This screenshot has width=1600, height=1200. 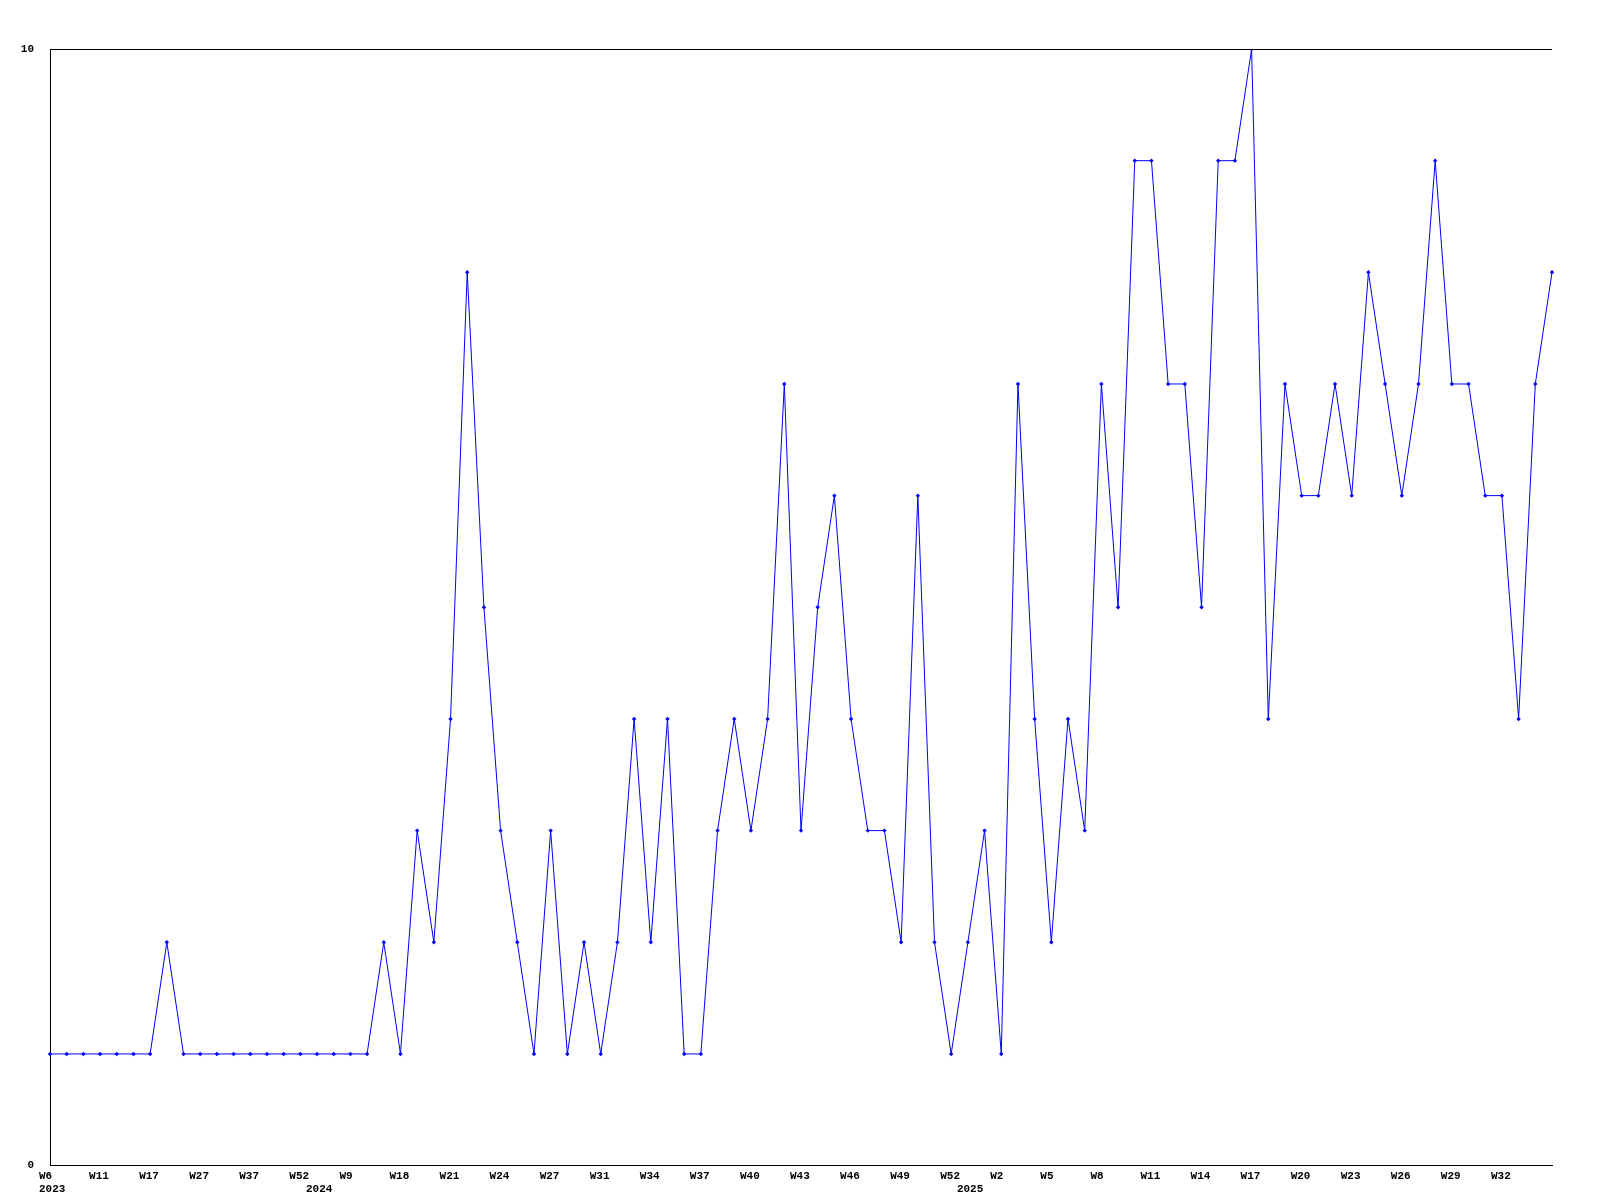 I want to click on x-tick-label: W49, so click(x=900, y=1175).